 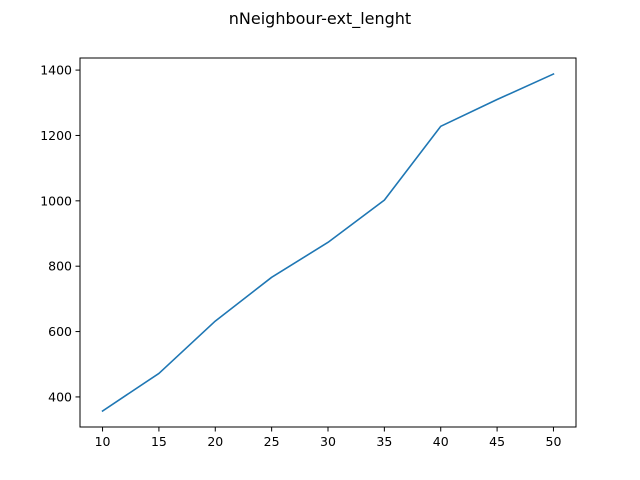 What do you see at coordinates (56, 70) in the screenshot?
I see `y-tick-label: 1400` at bounding box center [56, 70].